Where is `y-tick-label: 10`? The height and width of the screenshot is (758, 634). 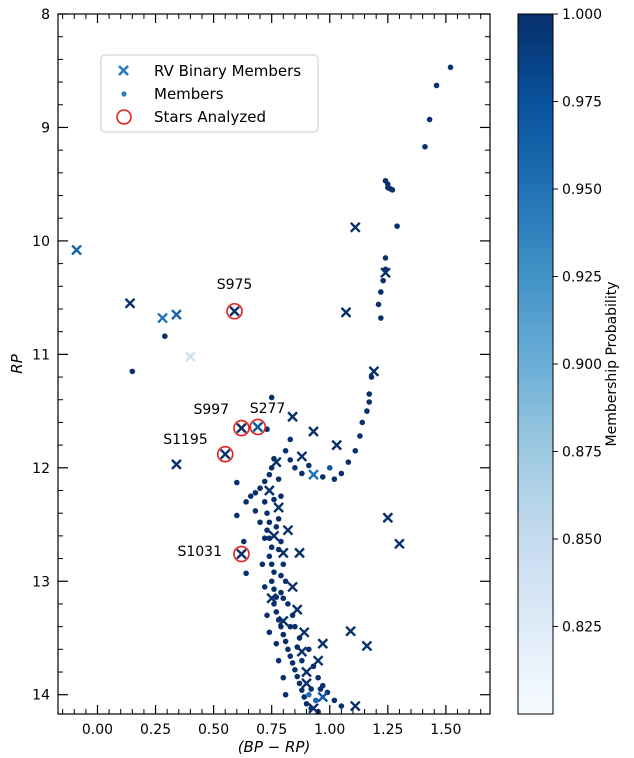 y-tick-label: 10 is located at coordinates (41, 242).